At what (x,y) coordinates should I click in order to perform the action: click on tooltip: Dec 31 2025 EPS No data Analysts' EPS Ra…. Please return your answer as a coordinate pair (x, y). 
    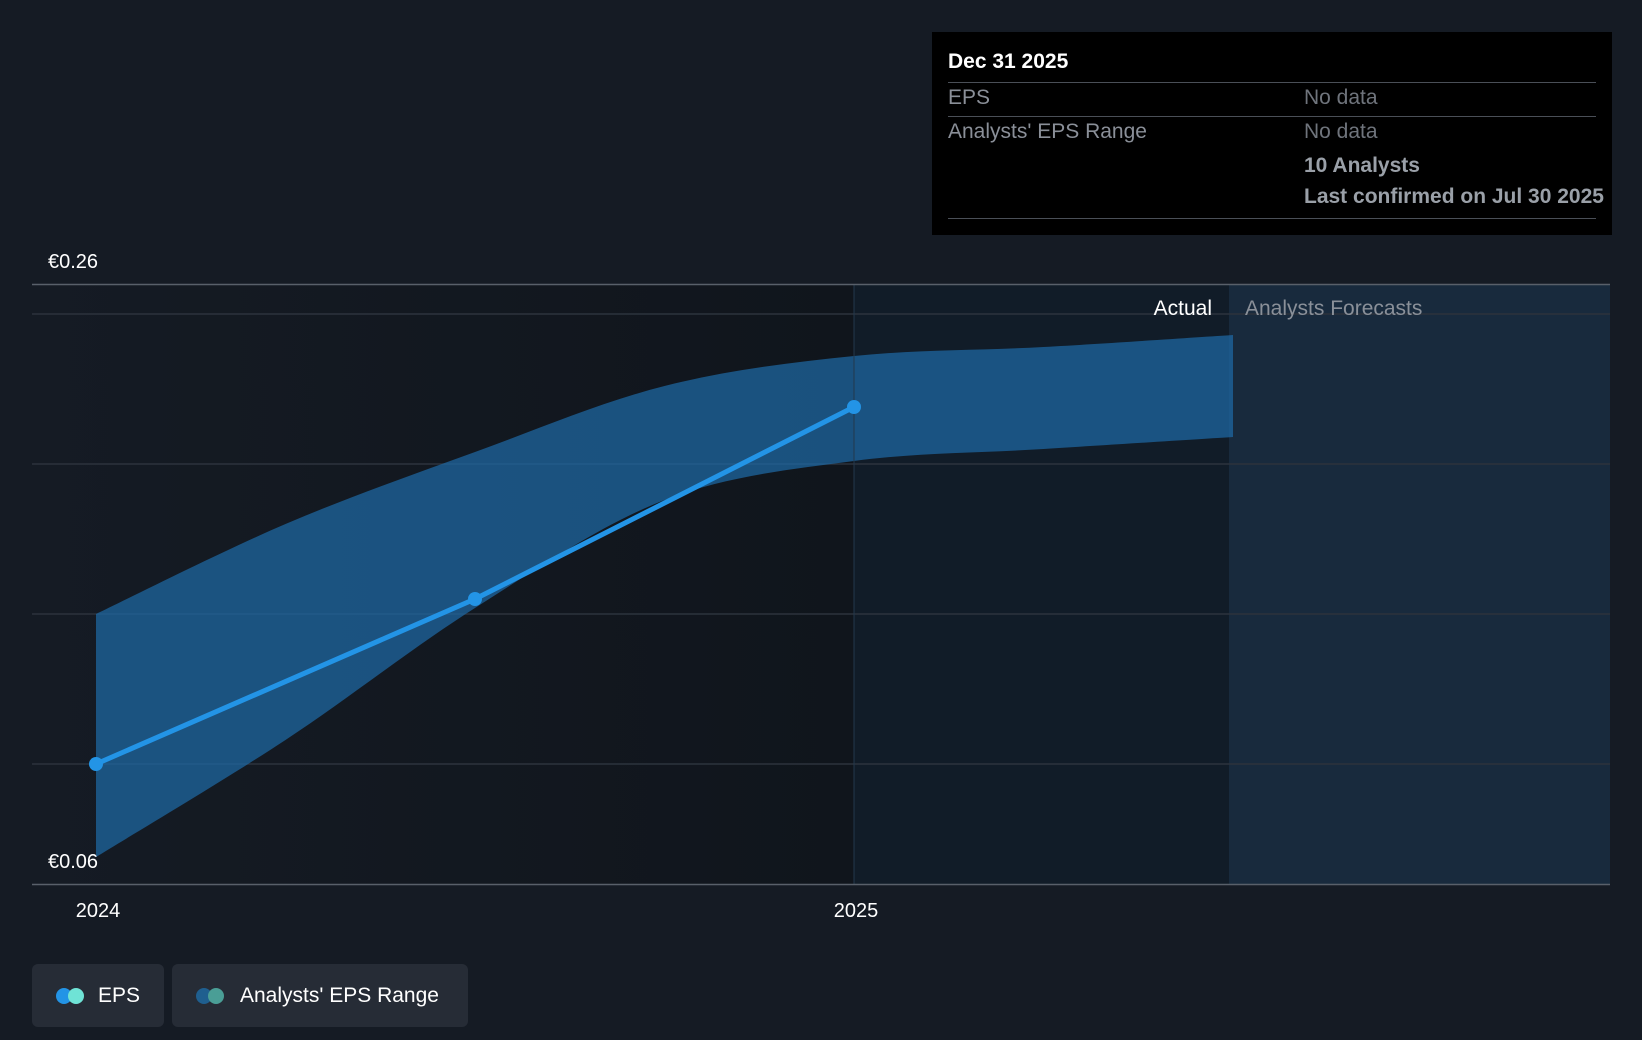
    Looking at the image, I should click on (1272, 133).